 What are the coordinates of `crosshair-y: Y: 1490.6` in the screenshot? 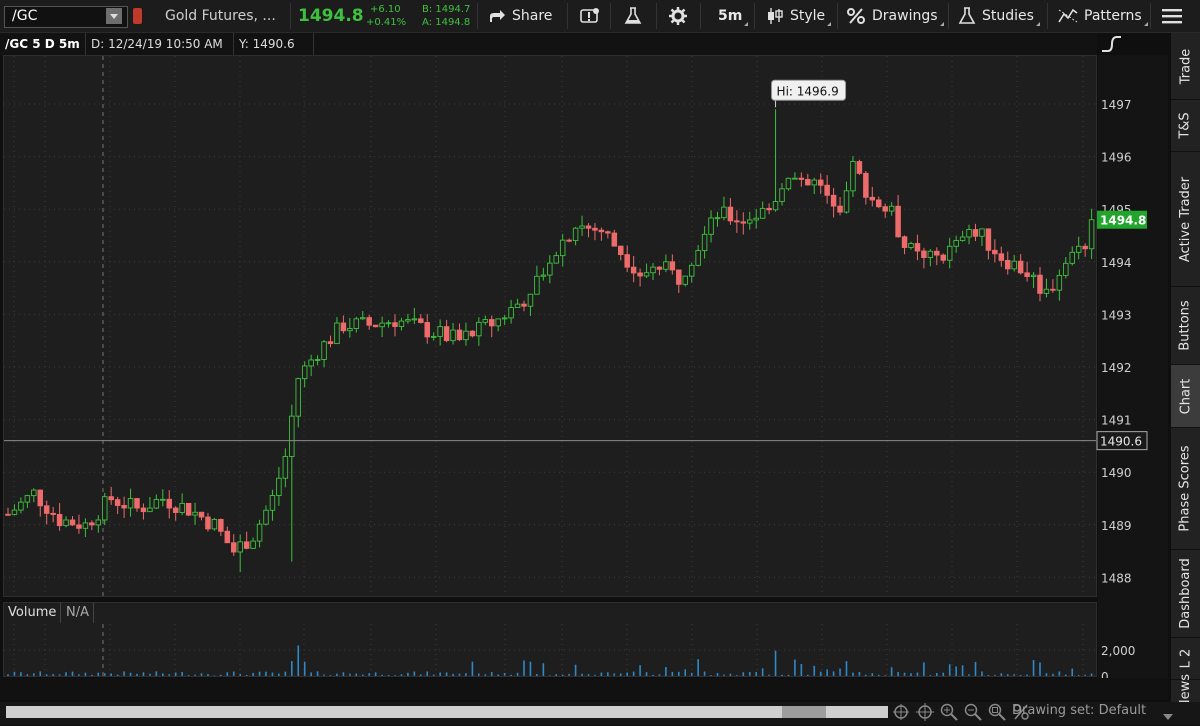 It's located at (274, 44).